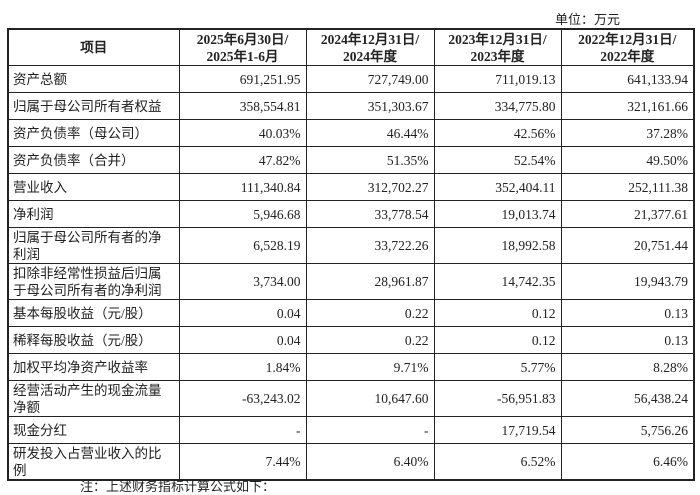  What do you see at coordinates (370, 245) in the screenshot?
I see `cell-value: 33,722.26` at bounding box center [370, 245].